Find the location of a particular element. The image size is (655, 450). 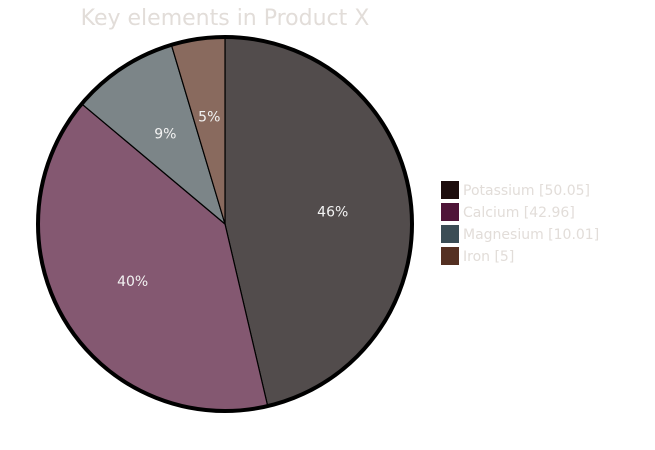

slice-label-potassium: 46% is located at coordinates (332, 213).